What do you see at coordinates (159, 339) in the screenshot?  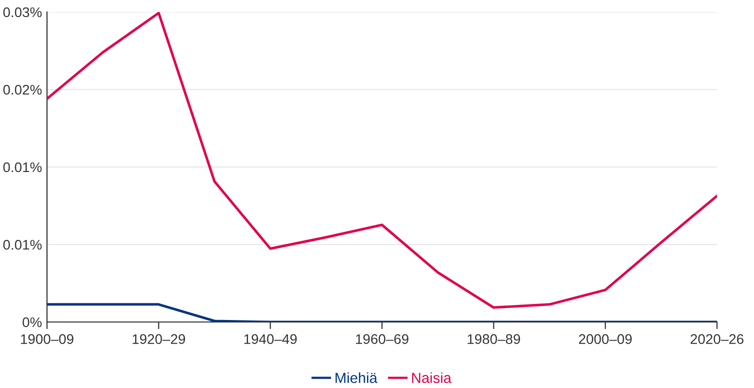 I see `x-tick-label: 1920–29` at bounding box center [159, 339].